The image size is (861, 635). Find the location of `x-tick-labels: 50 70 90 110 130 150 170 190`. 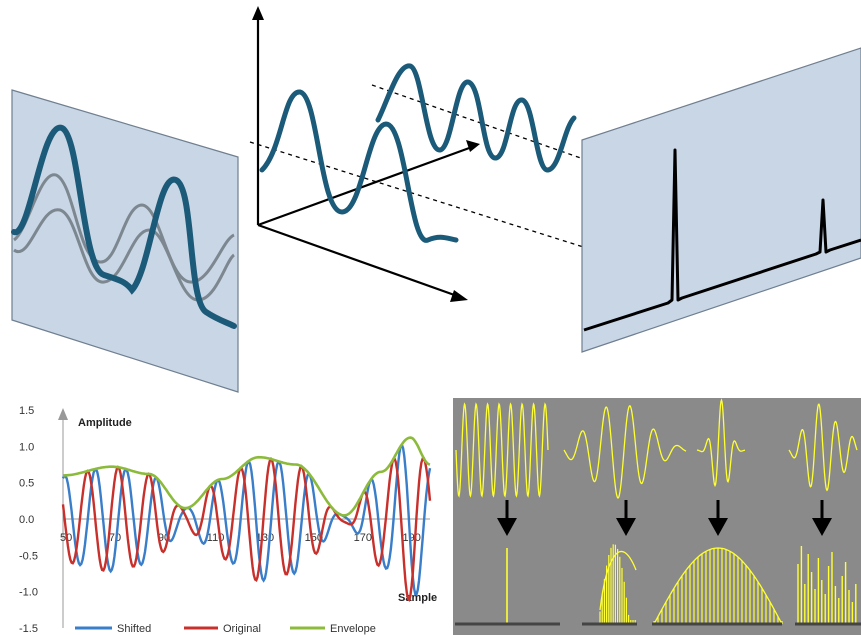

x-tick-labels: 50 70 90 110 130 150 170 190 is located at coordinates (240, 538).